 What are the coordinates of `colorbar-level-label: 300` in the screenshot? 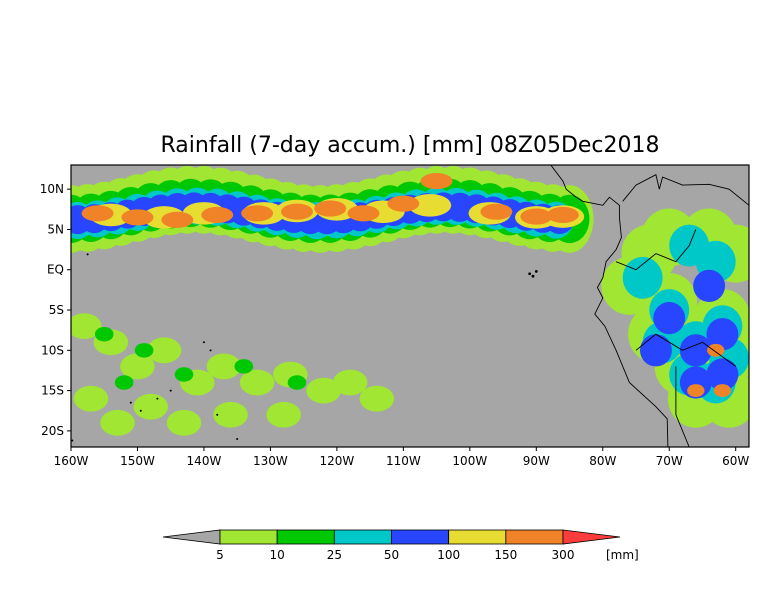 It's located at (563, 555).